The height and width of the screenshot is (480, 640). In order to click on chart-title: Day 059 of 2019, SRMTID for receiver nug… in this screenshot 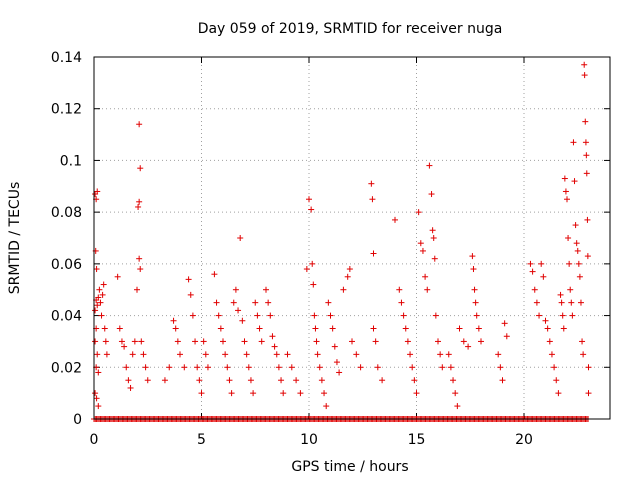, I will do `click(350, 29)`.